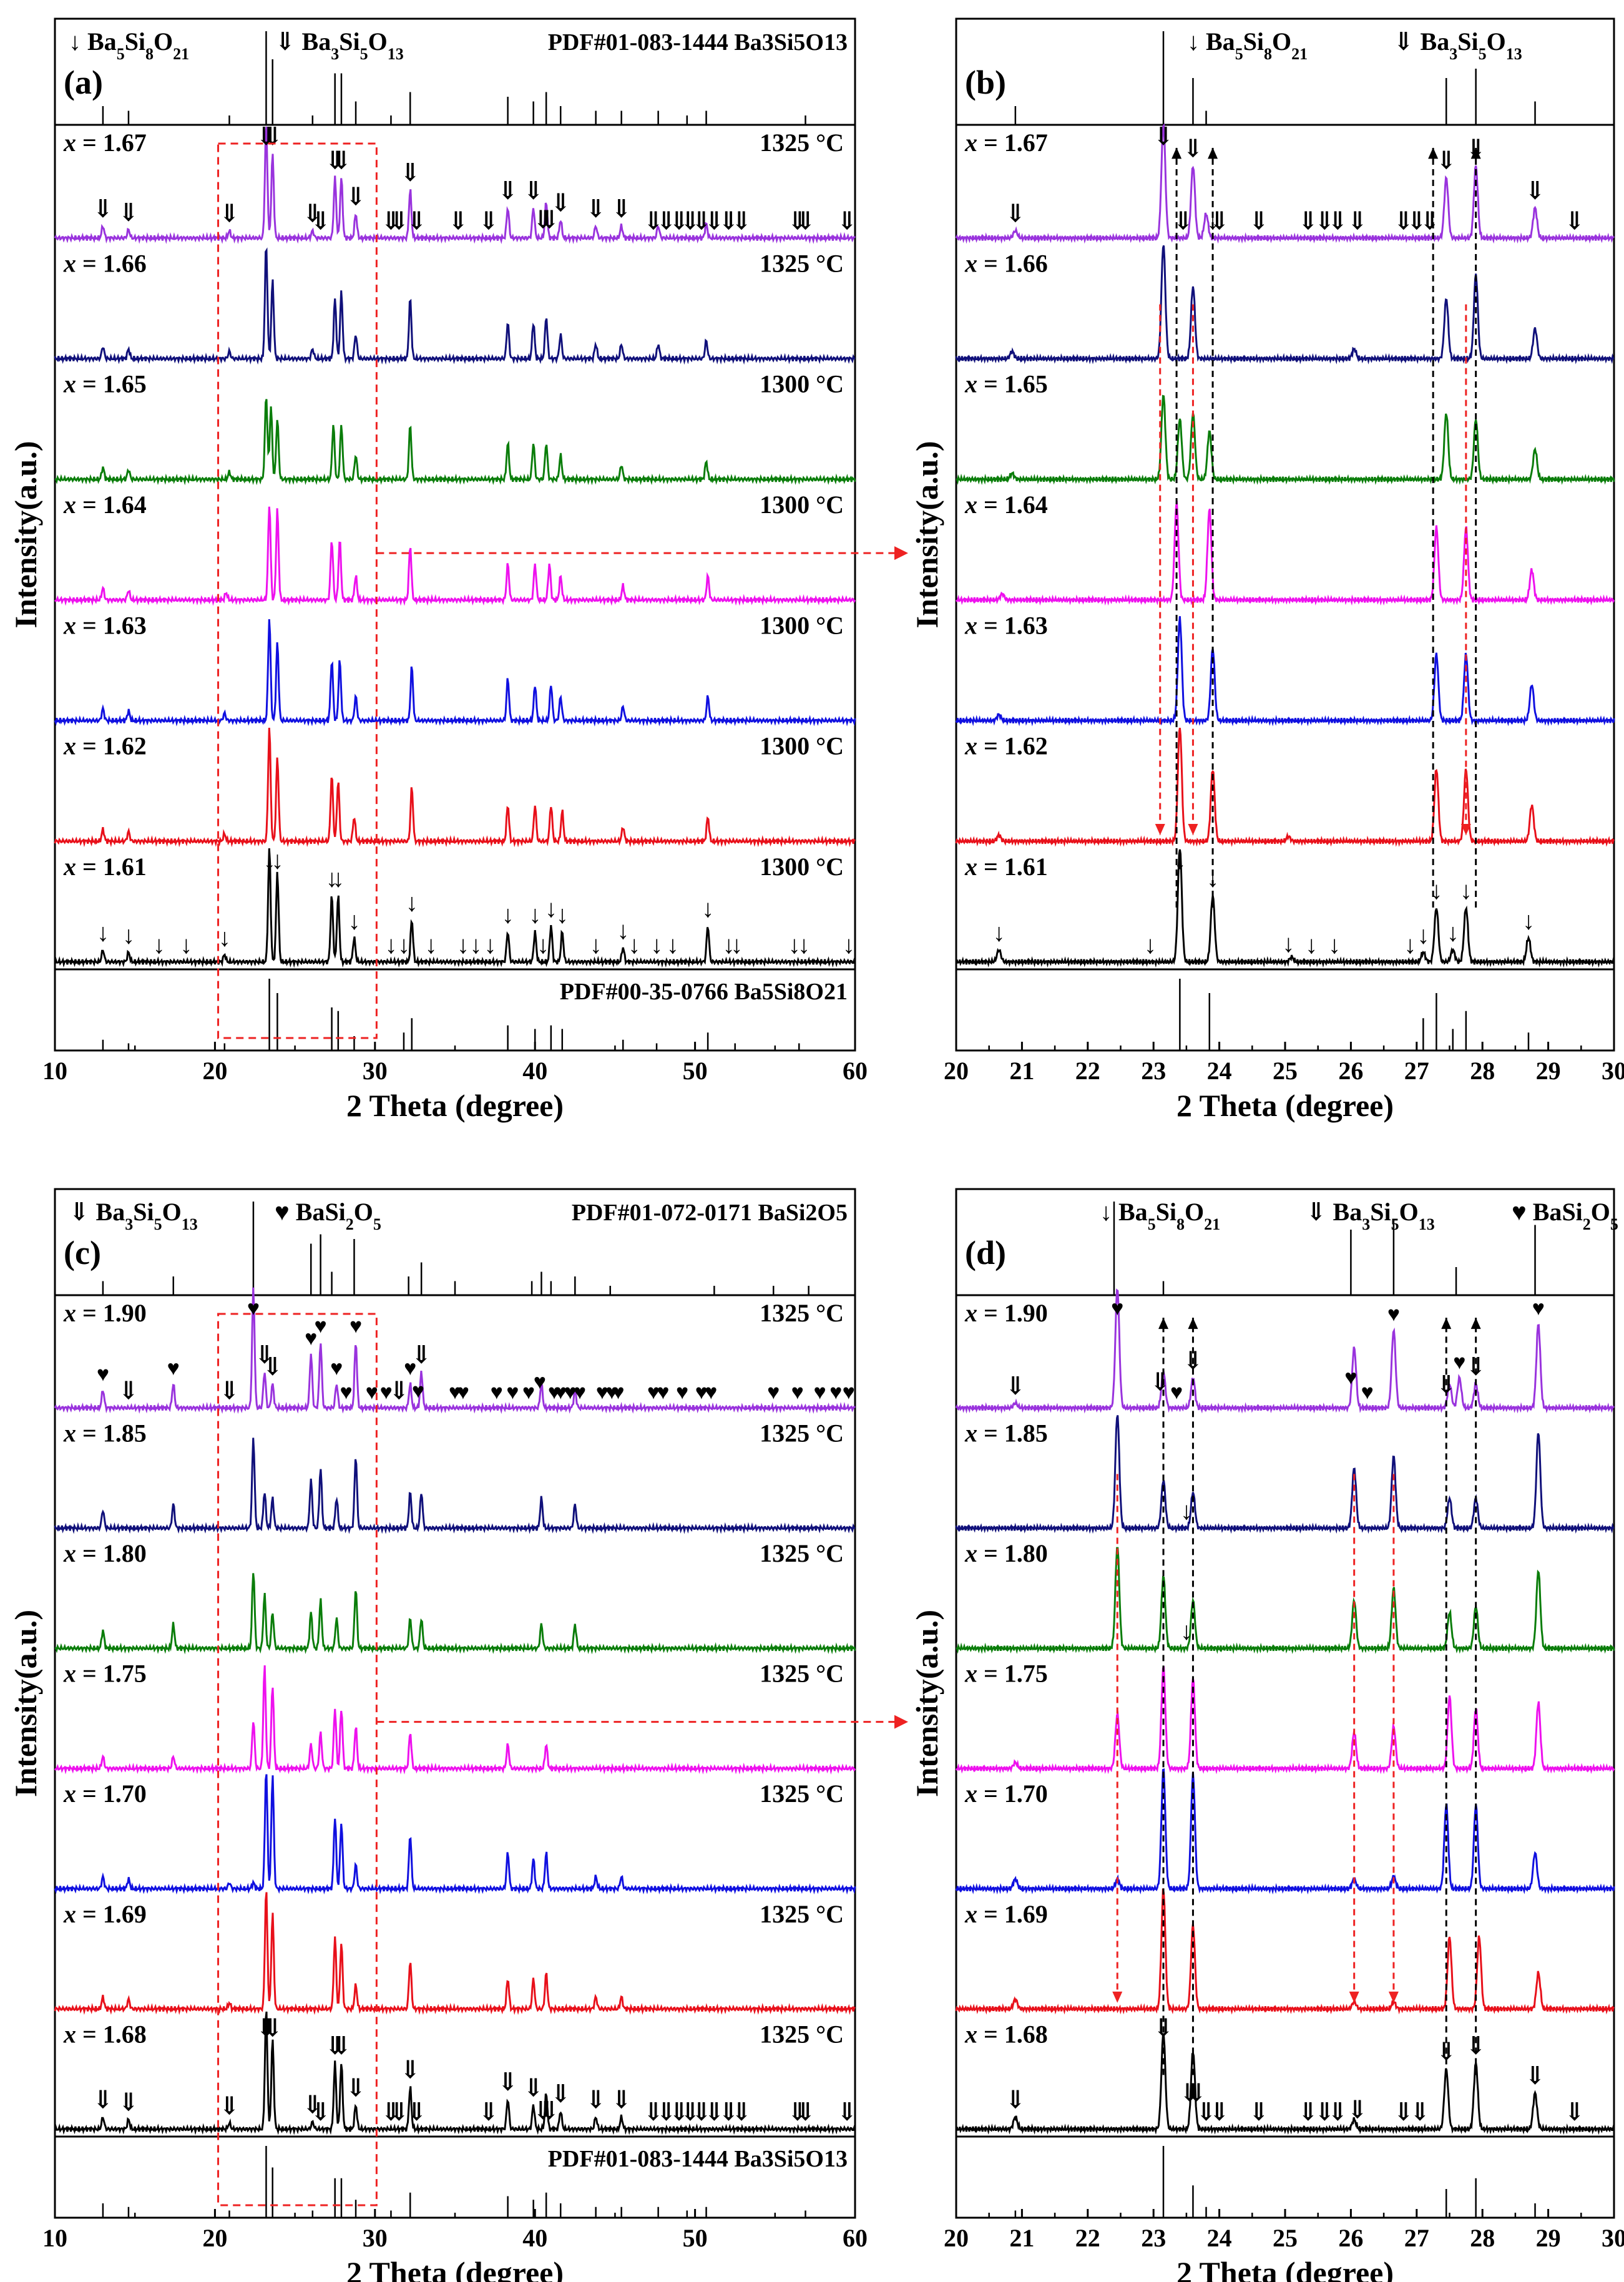 The height and width of the screenshot is (2282, 1624). What do you see at coordinates (455, 548) in the screenshot?
I see `trace-1.64: x = 1.64 1300 °C` at bounding box center [455, 548].